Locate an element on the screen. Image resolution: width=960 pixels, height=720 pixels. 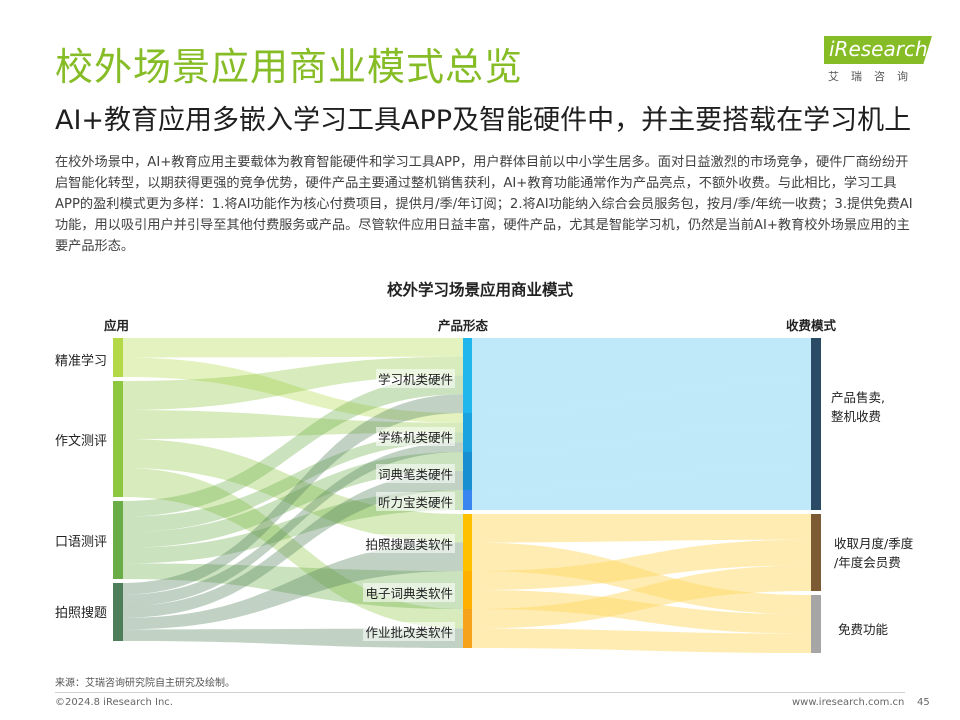
revenue-label-product-sale: 产品售卖, 整机收费 is located at coordinates (858, 407).